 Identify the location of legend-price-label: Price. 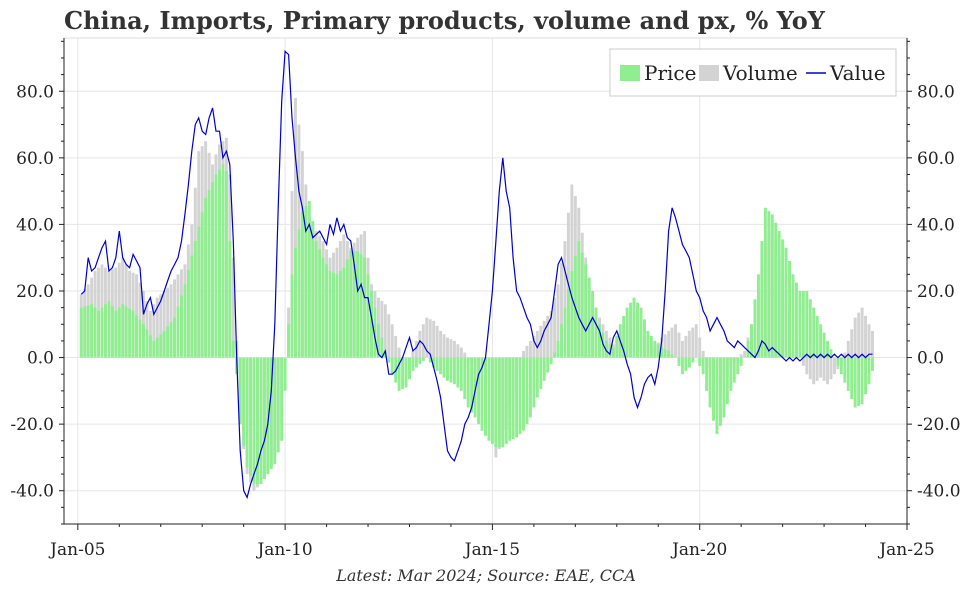
(670, 73).